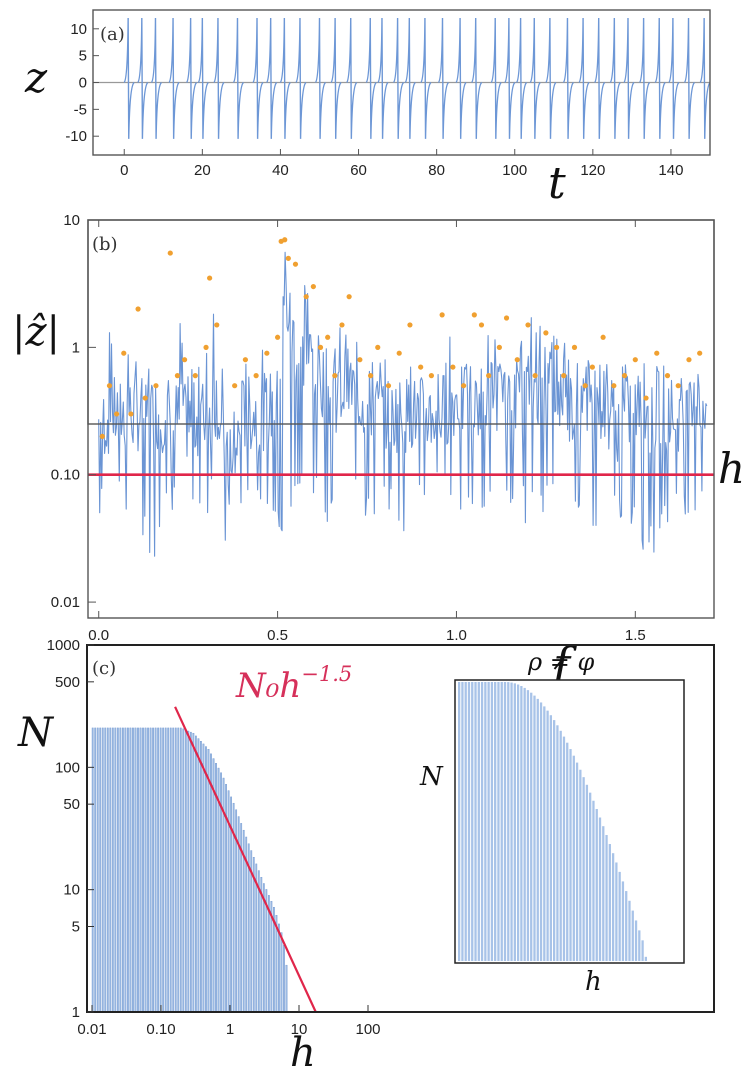  What do you see at coordinates (635, 635) in the screenshot?
I see `x-tick-label-3: 1.5` at bounding box center [635, 635].